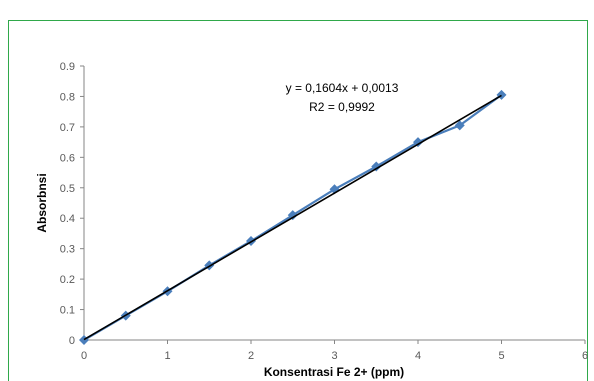 This screenshot has width=594, height=381. What do you see at coordinates (167, 356) in the screenshot?
I see `x-tick-label: 1` at bounding box center [167, 356].